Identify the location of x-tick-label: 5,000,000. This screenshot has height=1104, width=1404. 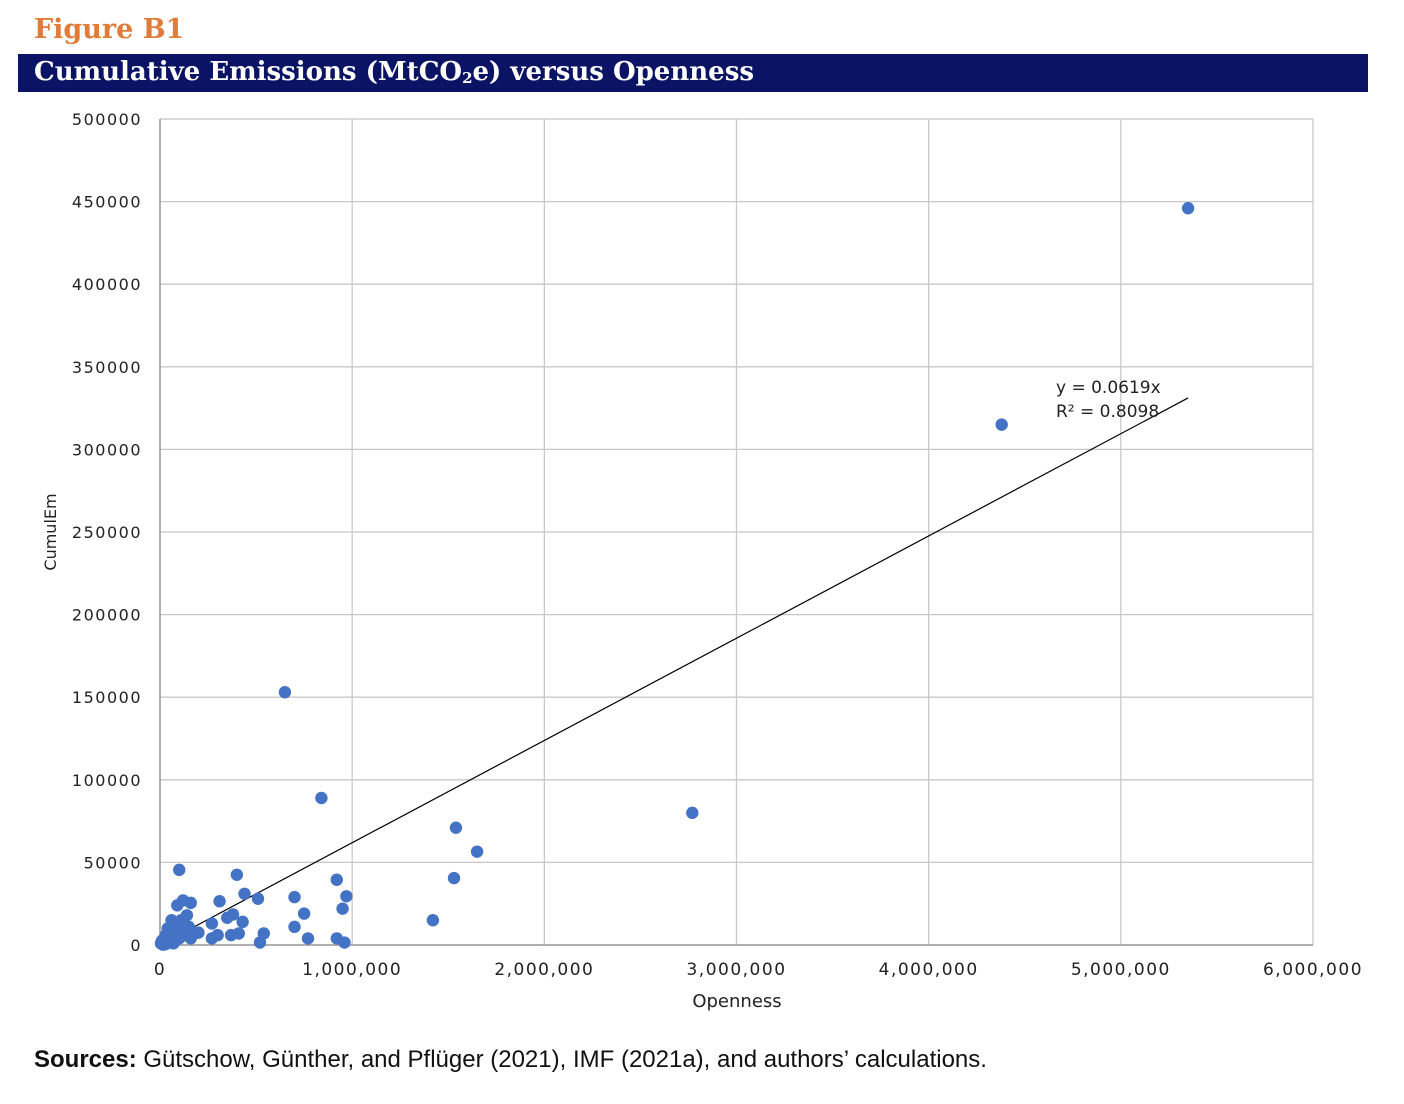
(1121, 970).